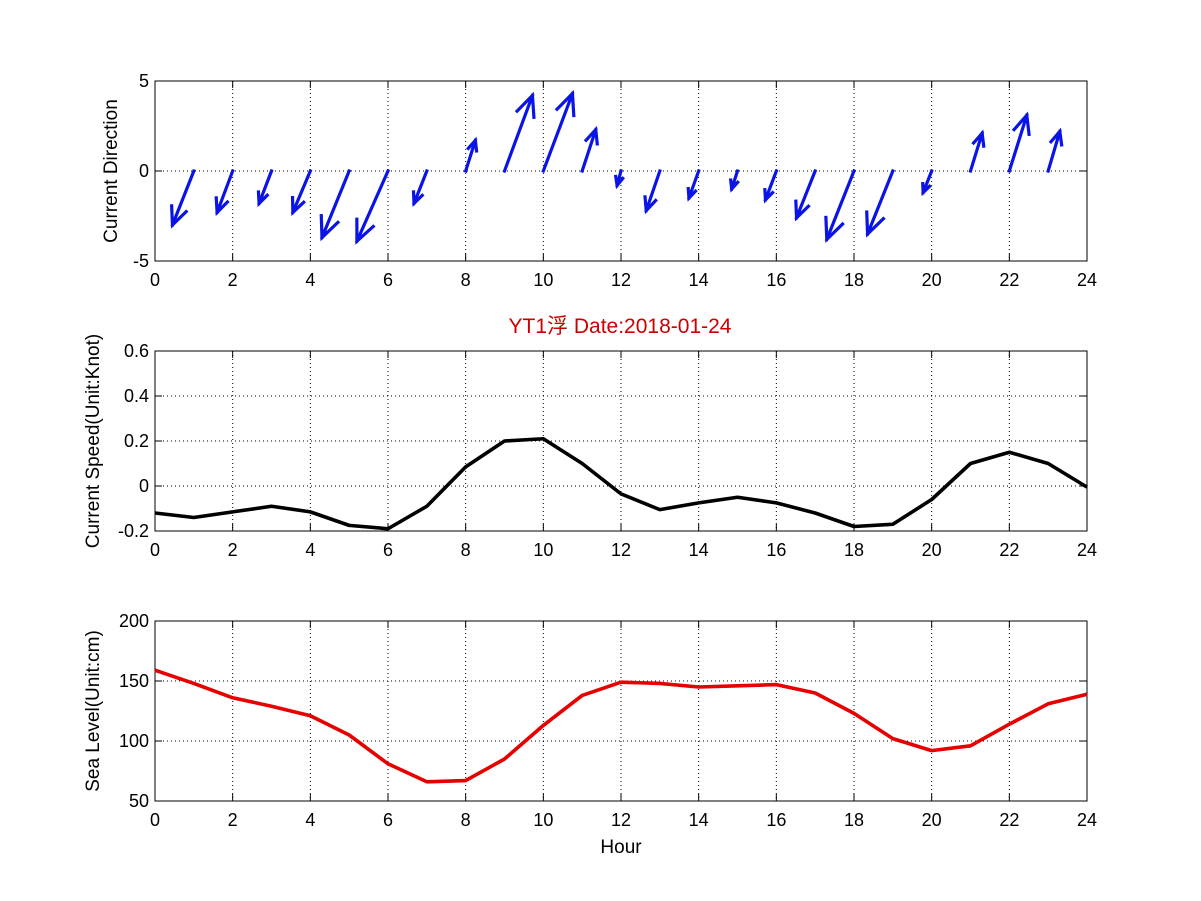 Image resolution: width=1201 pixels, height=901 pixels. I want to click on sealevel-xlabel: Hour, so click(621, 847).